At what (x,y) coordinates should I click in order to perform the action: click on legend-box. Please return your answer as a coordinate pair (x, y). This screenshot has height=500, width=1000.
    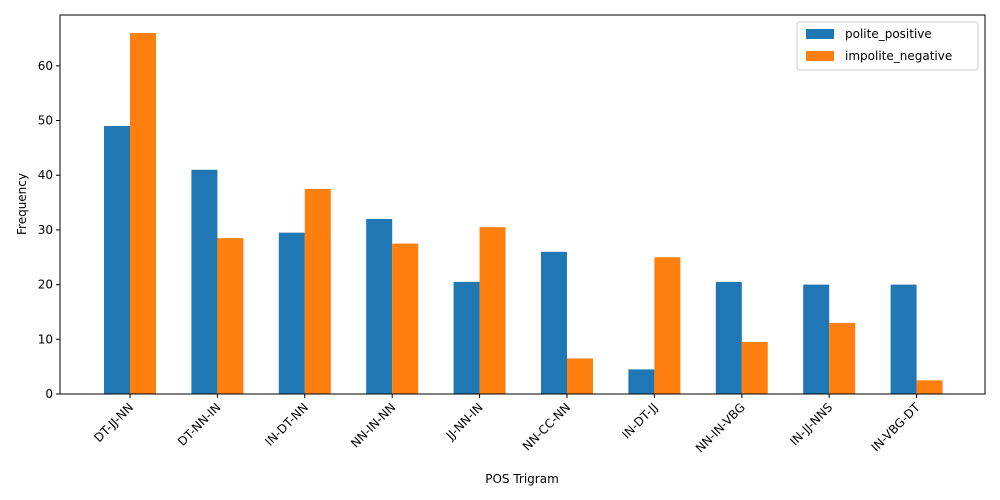
    Looking at the image, I should click on (887, 46).